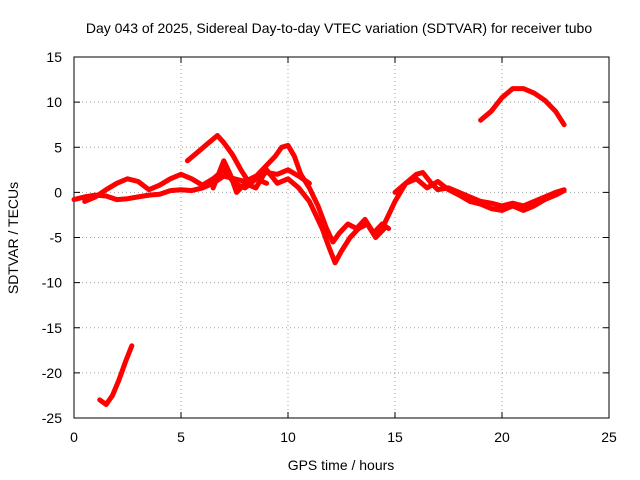  What do you see at coordinates (56, 238) in the screenshot?
I see `y-tick-label: -5` at bounding box center [56, 238].